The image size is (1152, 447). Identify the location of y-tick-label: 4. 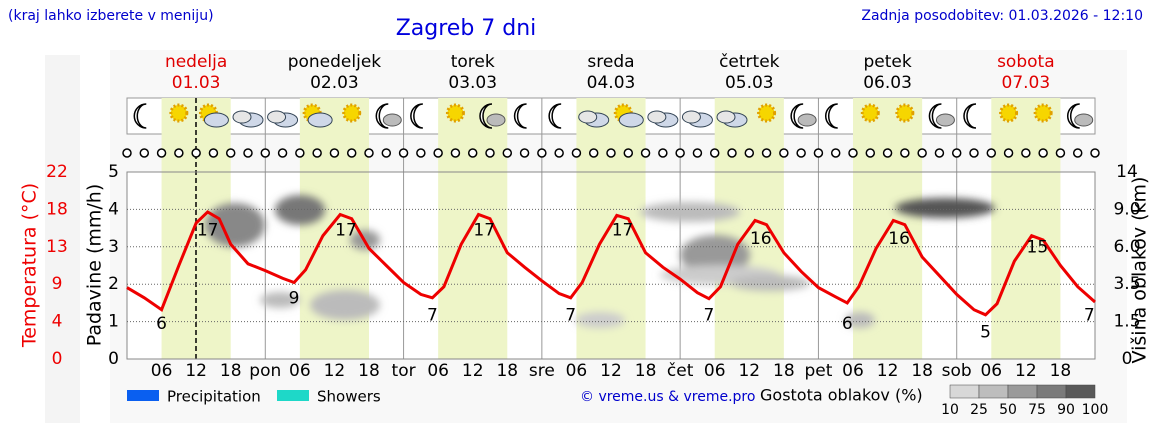
(113, 209).